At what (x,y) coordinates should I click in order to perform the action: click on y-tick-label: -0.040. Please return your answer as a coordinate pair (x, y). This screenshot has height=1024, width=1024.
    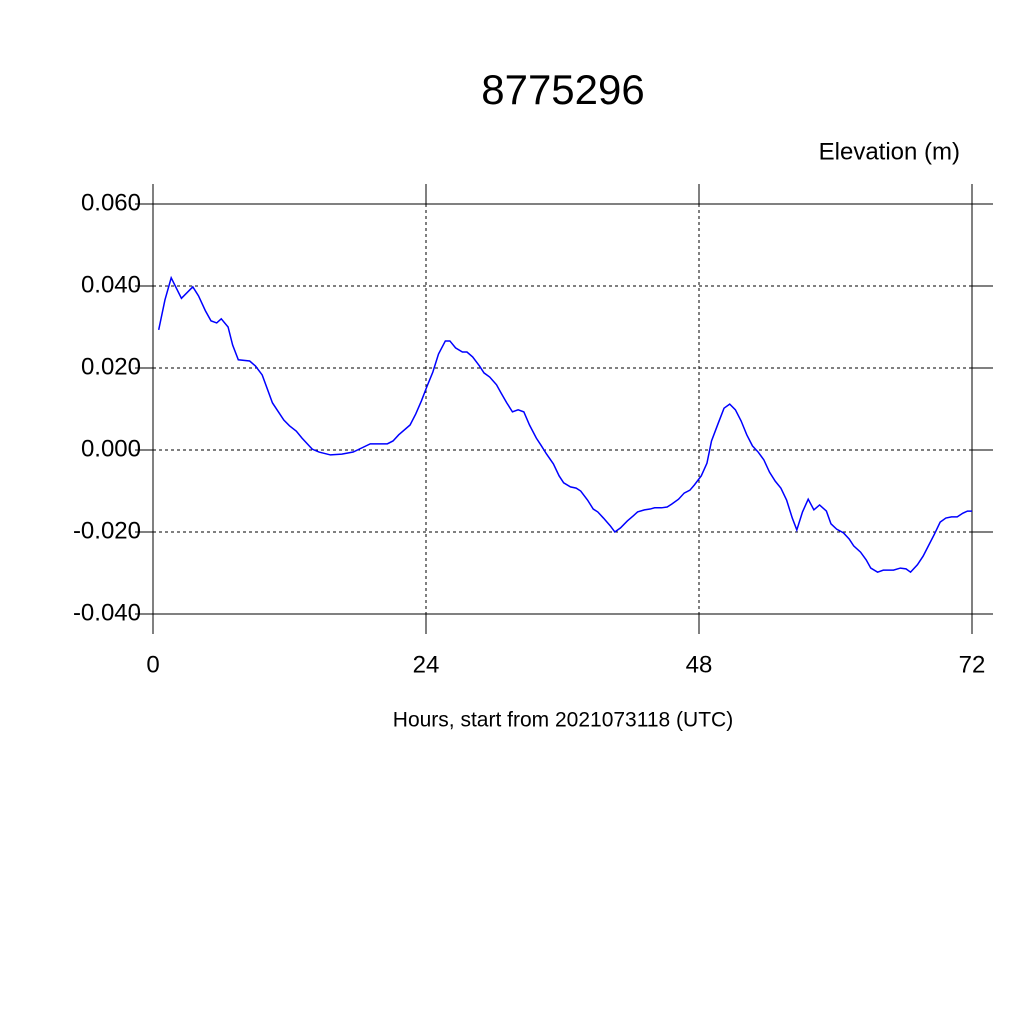
    Looking at the image, I should click on (107, 612).